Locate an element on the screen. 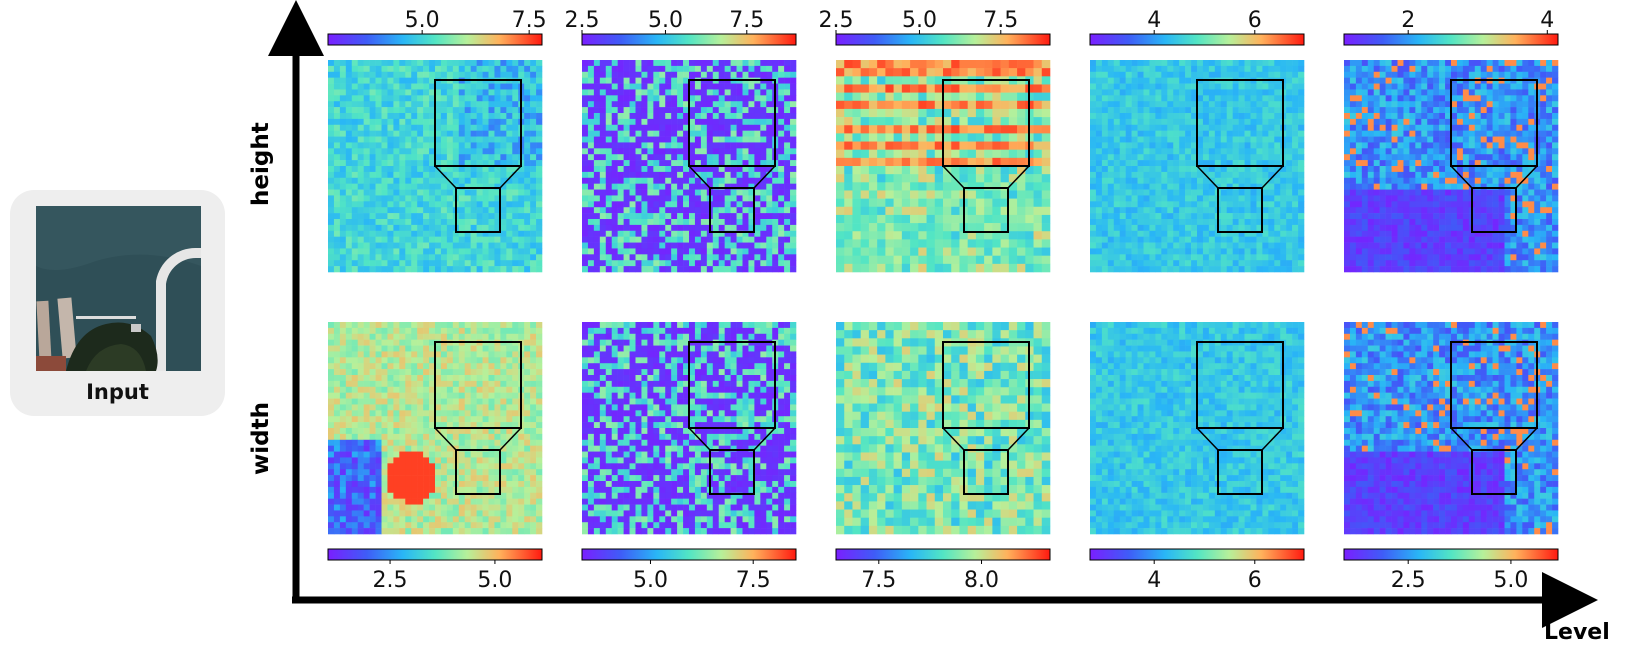 This screenshot has height=670, width=1640. input-label: Input is located at coordinates (117, 392).